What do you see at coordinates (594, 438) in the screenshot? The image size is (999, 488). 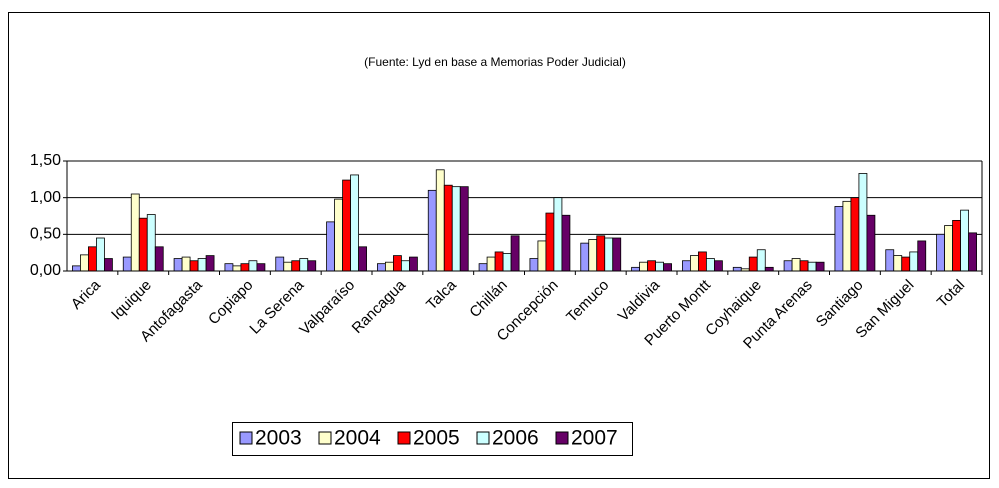 I see `legend-label: 2007` at bounding box center [594, 438].